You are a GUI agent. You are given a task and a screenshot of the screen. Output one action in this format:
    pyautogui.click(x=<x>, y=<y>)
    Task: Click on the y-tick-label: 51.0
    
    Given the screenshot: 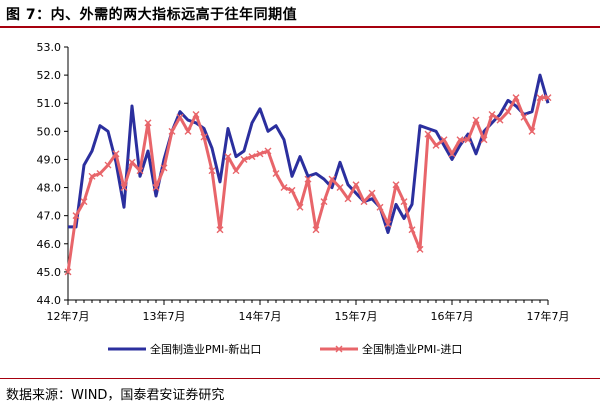 What is the action you would take?
    pyautogui.click(x=49, y=103)
    